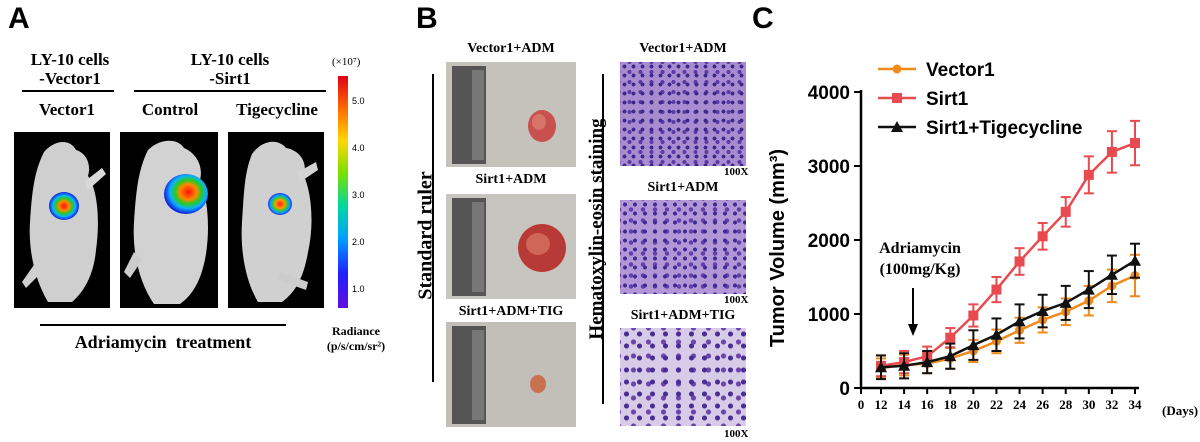 This screenshot has height=442, width=1200. What do you see at coordinates (913, 312) in the screenshot?
I see `annotation-arrow` at bounding box center [913, 312].